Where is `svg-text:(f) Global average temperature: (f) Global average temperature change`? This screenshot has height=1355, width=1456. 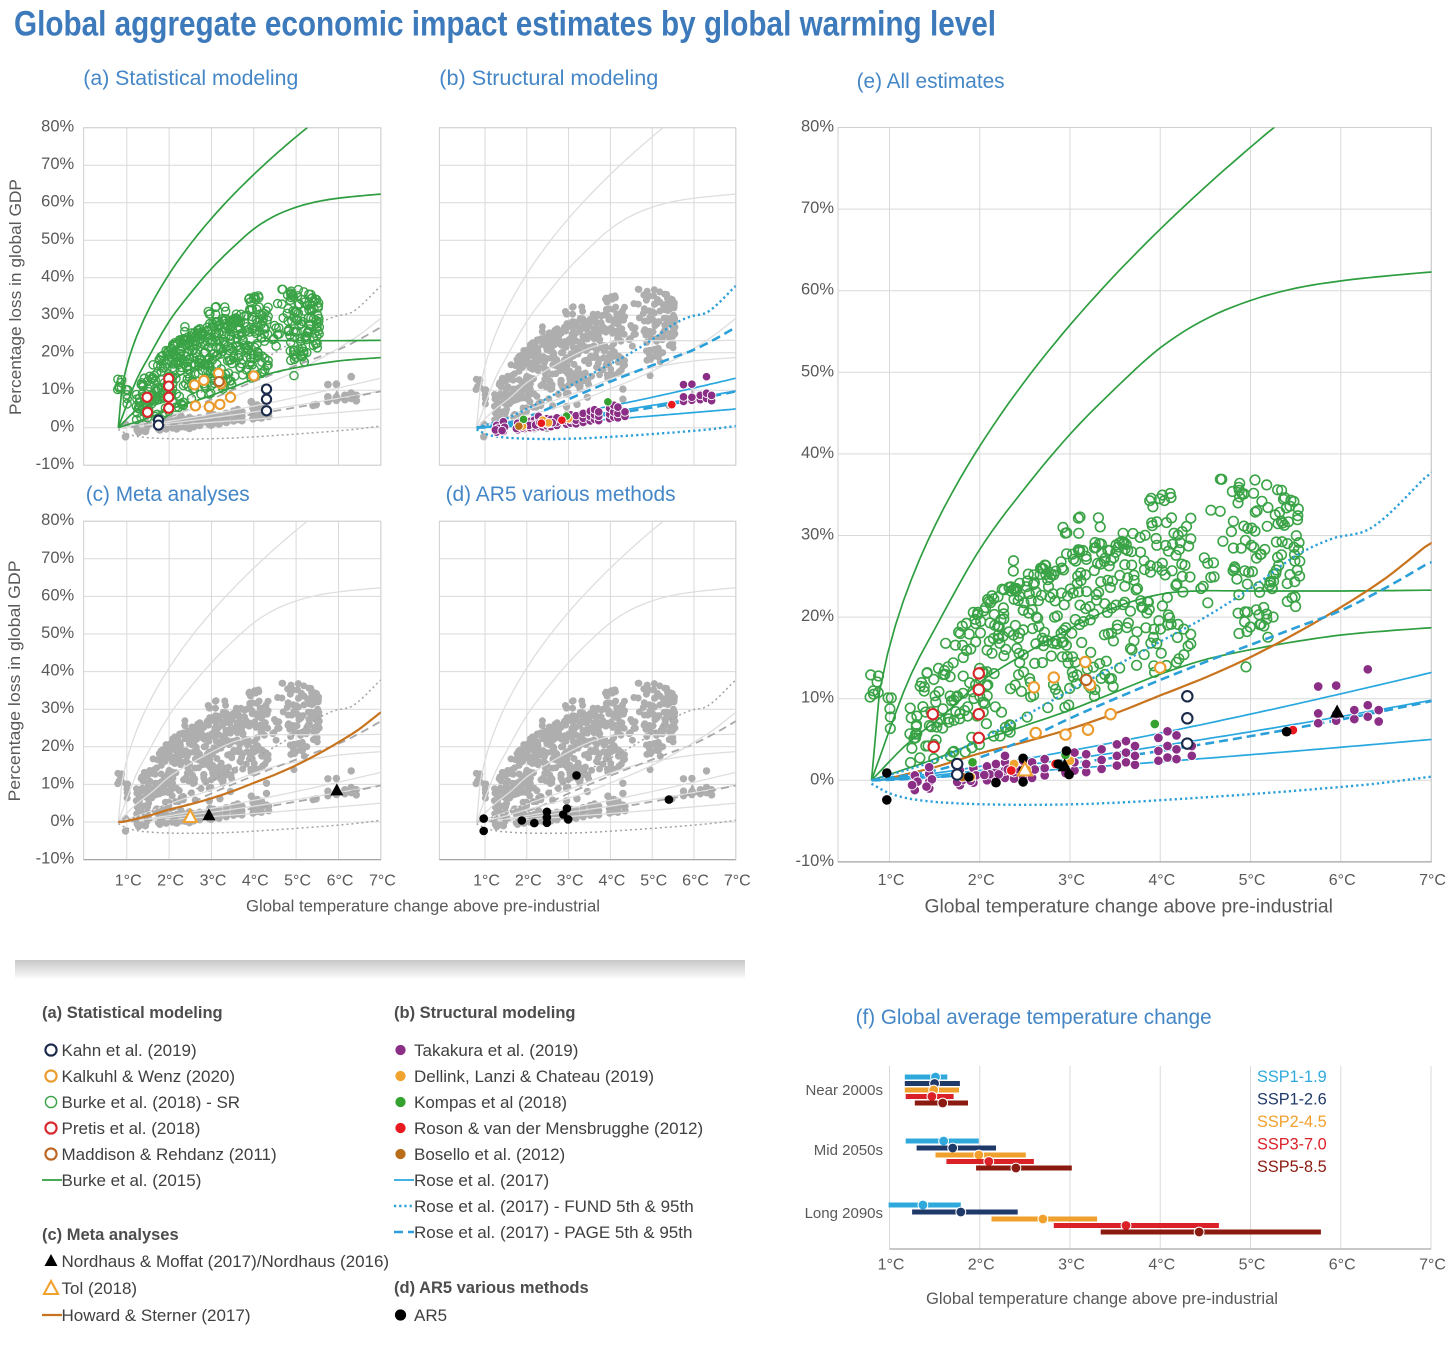 svg-text:(f) Global average temperature: (f) Global average temperature change is located at coordinates (1034, 1017).